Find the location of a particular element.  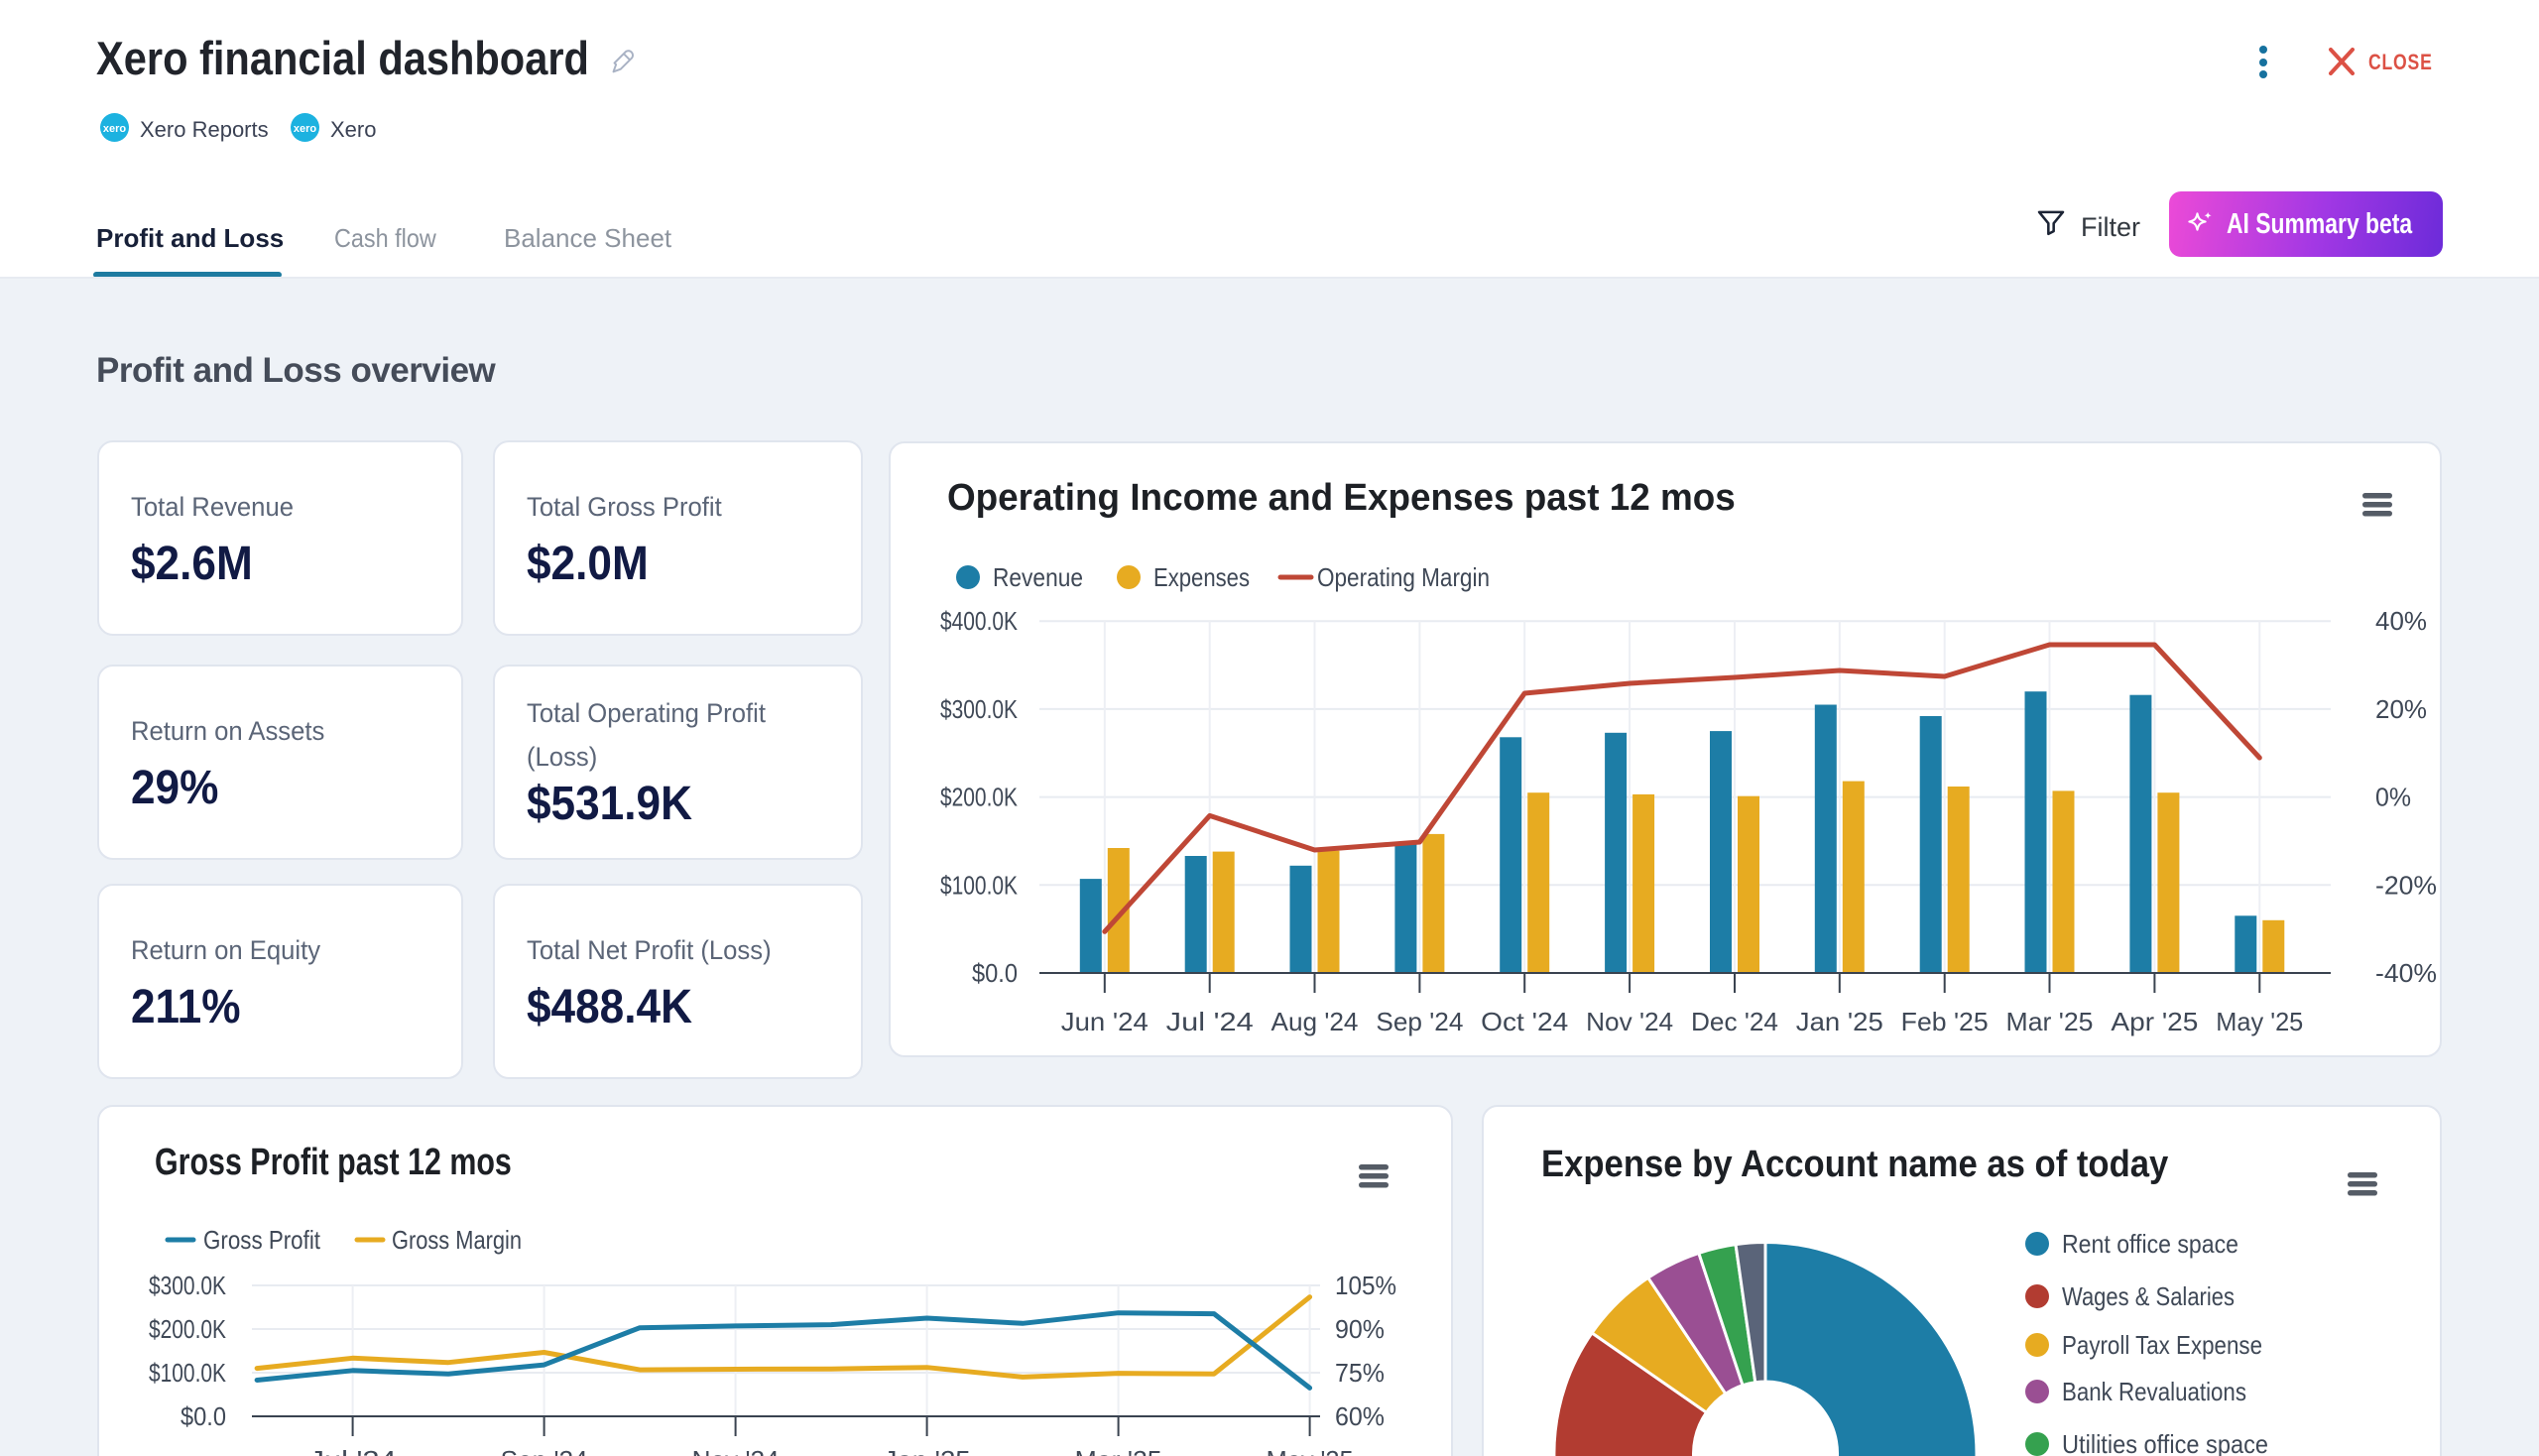

svg-text: Apr '25 is located at coordinates (2154, 1021).